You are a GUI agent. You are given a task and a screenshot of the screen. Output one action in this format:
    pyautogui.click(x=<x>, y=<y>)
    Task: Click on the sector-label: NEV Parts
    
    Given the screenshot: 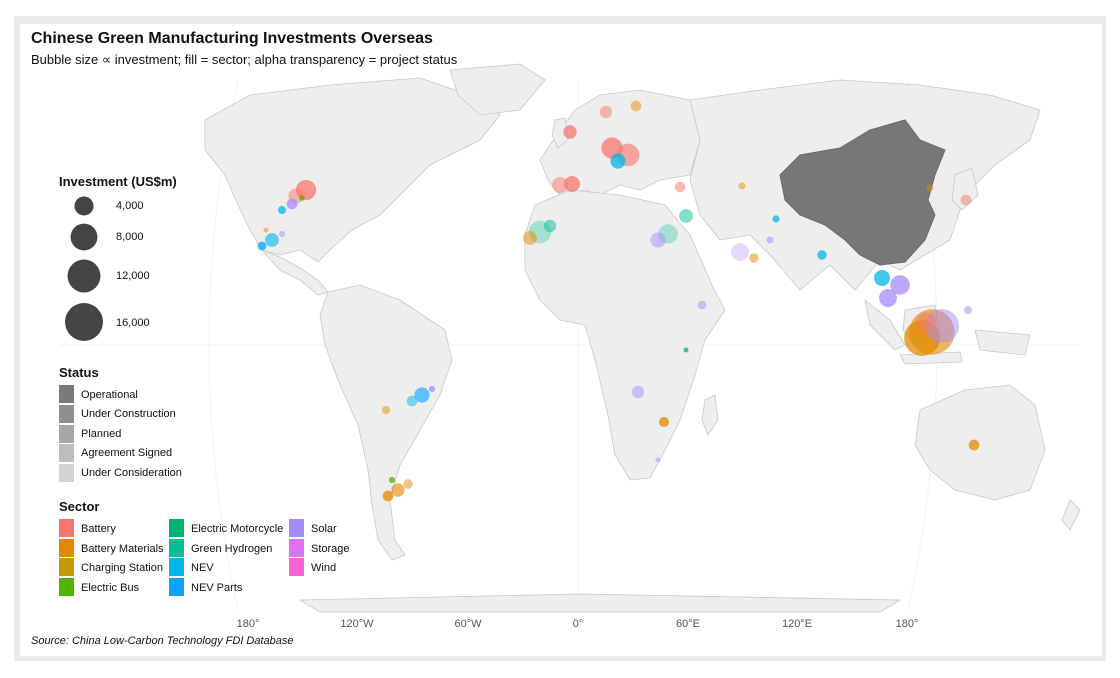 What is the action you would take?
    pyautogui.click(x=217, y=588)
    